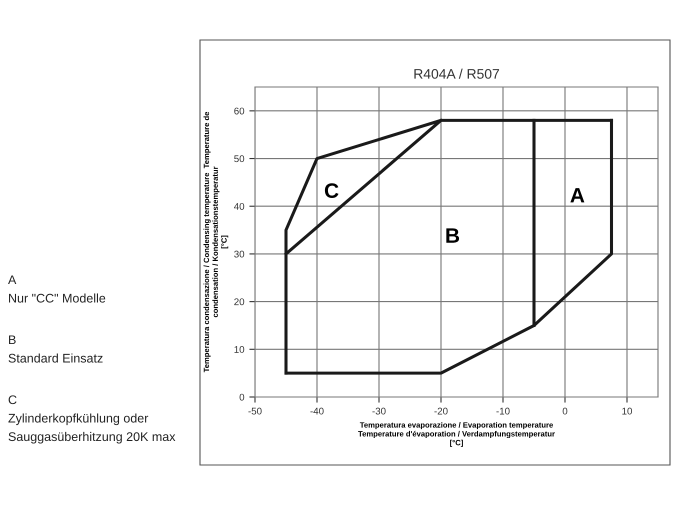 Image resolution: width=685 pixels, height=514 pixels. Describe the element at coordinates (457, 73) in the screenshot. I see `chart-title: R404A / R507` at that location.